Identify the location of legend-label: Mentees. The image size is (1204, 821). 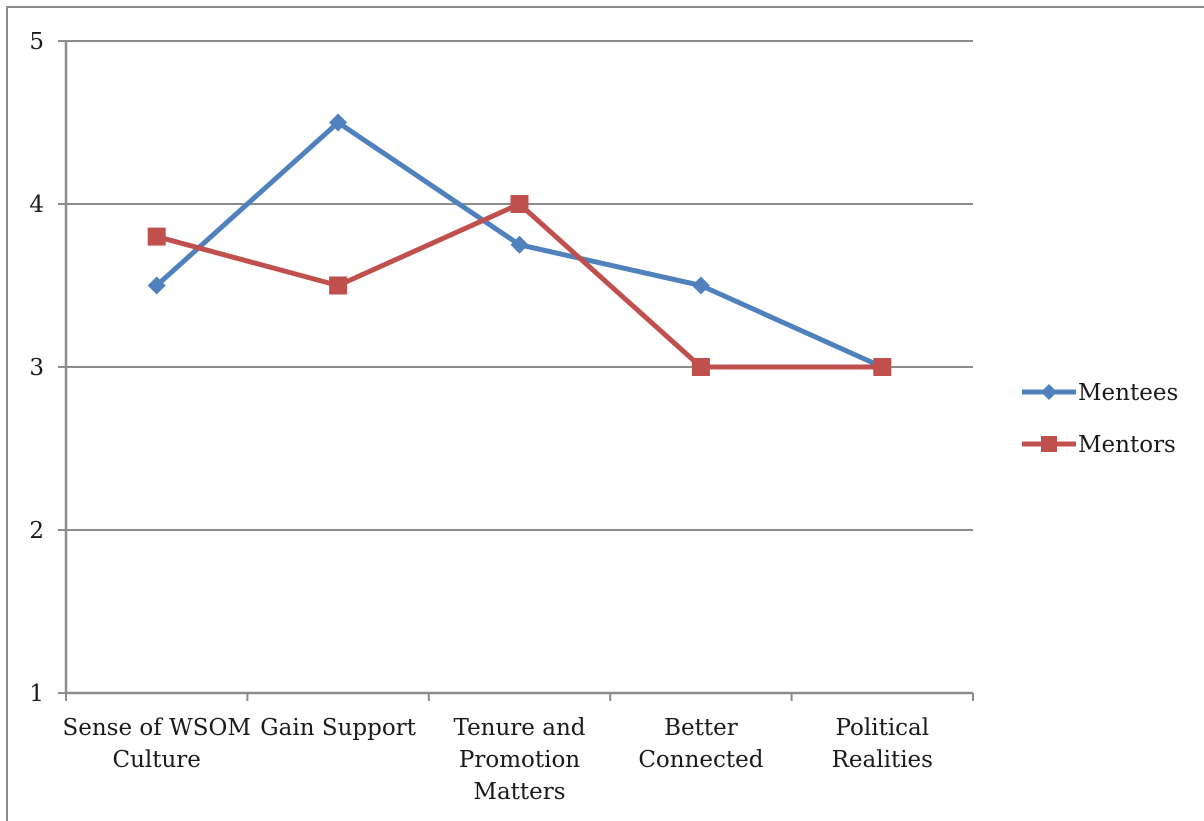
(1128, 393).